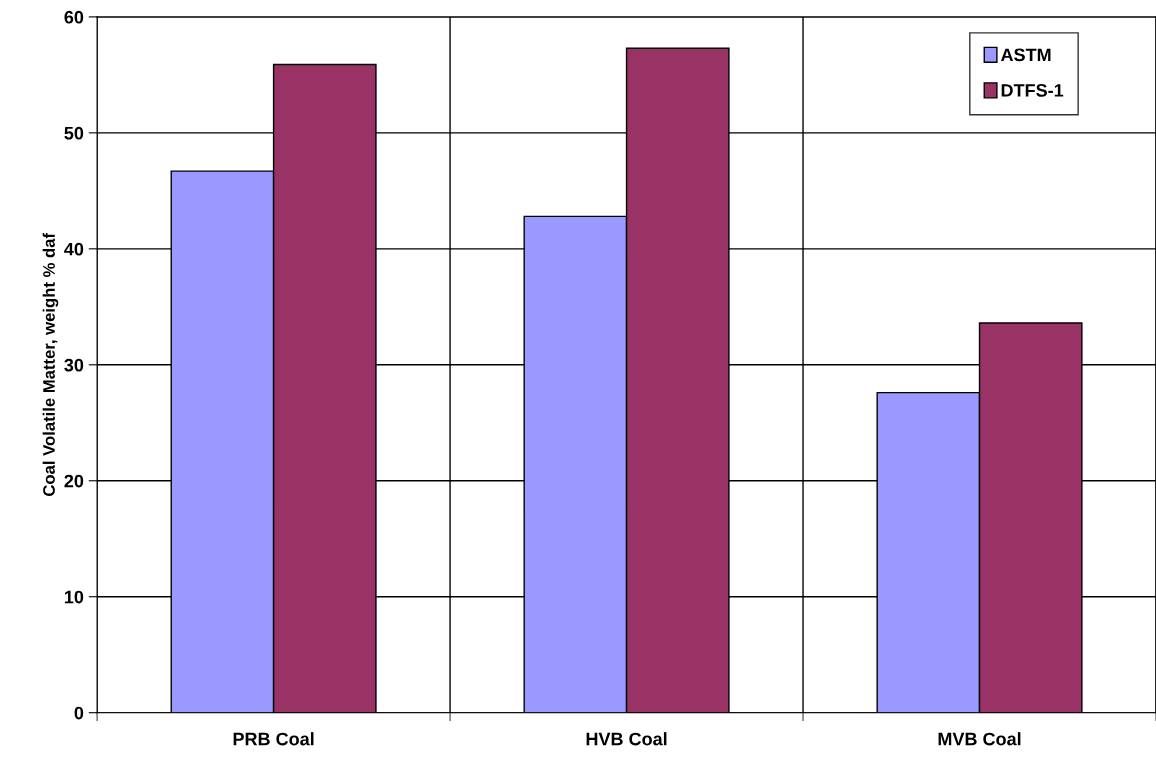  I want to click on y-tick-label: 30, so click(74, 365).